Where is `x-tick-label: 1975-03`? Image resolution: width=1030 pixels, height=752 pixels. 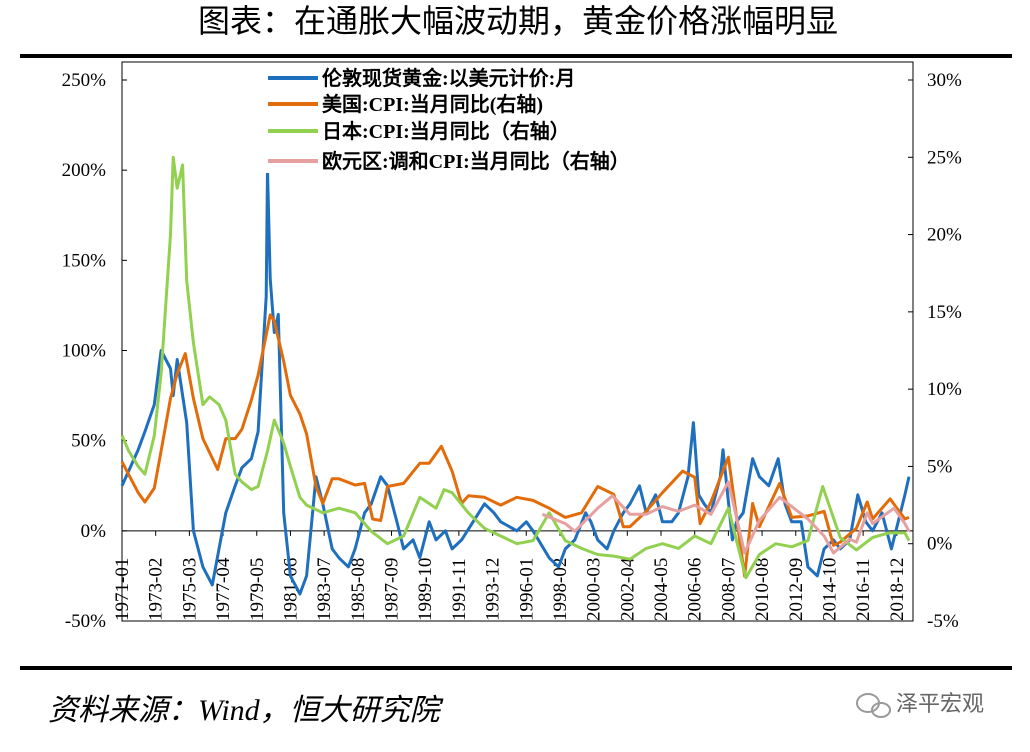
x-tick-label: 1975-03 is located at coordinates (189, 589).